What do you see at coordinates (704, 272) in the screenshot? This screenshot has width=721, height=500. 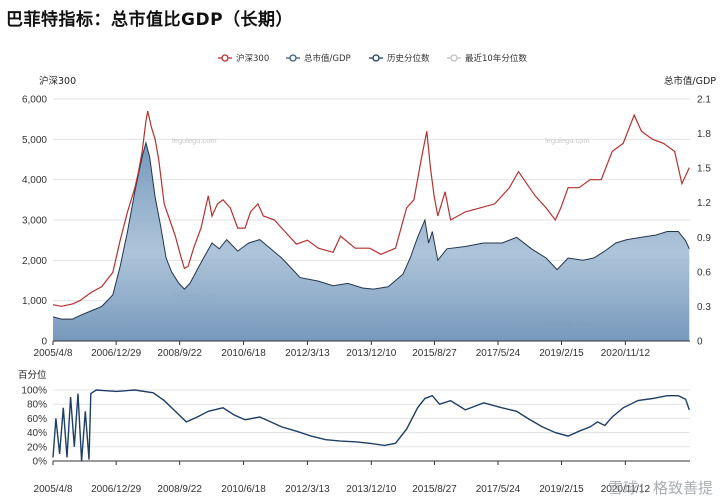 I see `right-tick-label: 0.6` at bounding box center [704, 272].